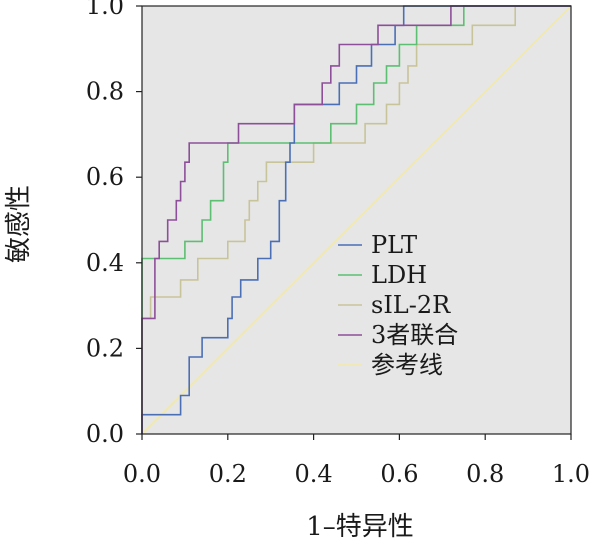 This screenshot has height=547, width=593. I want to click on y-axis-title: 敏感性, so click(19, 224).